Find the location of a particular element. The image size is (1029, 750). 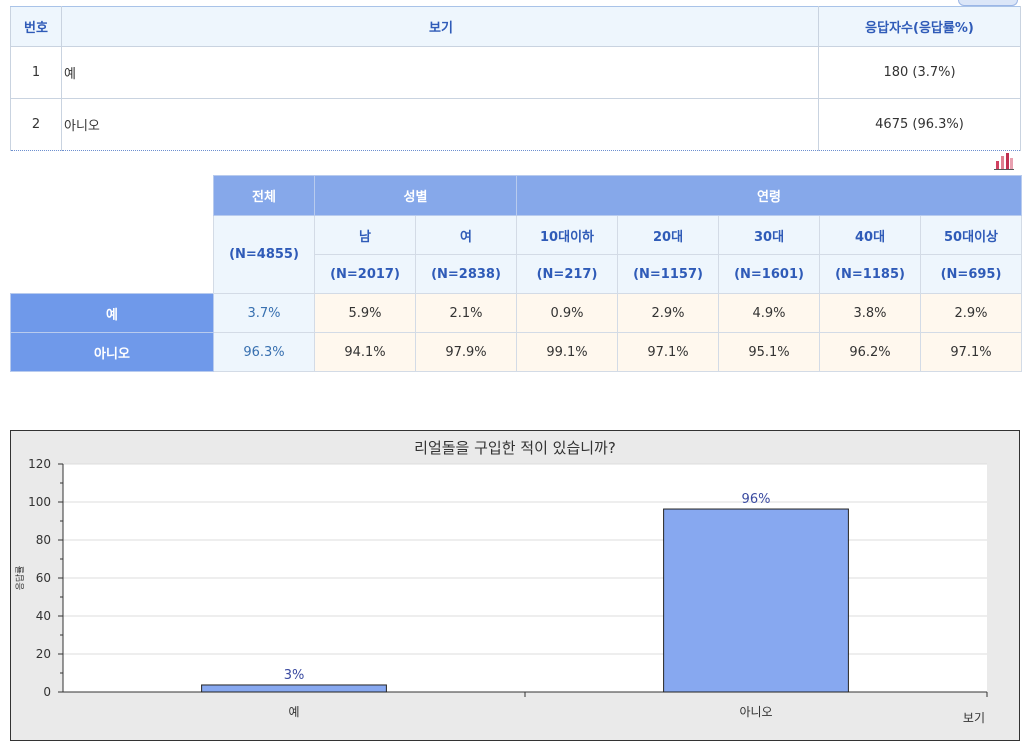

row-value: 3.8% is located at coordinates (870, 313).